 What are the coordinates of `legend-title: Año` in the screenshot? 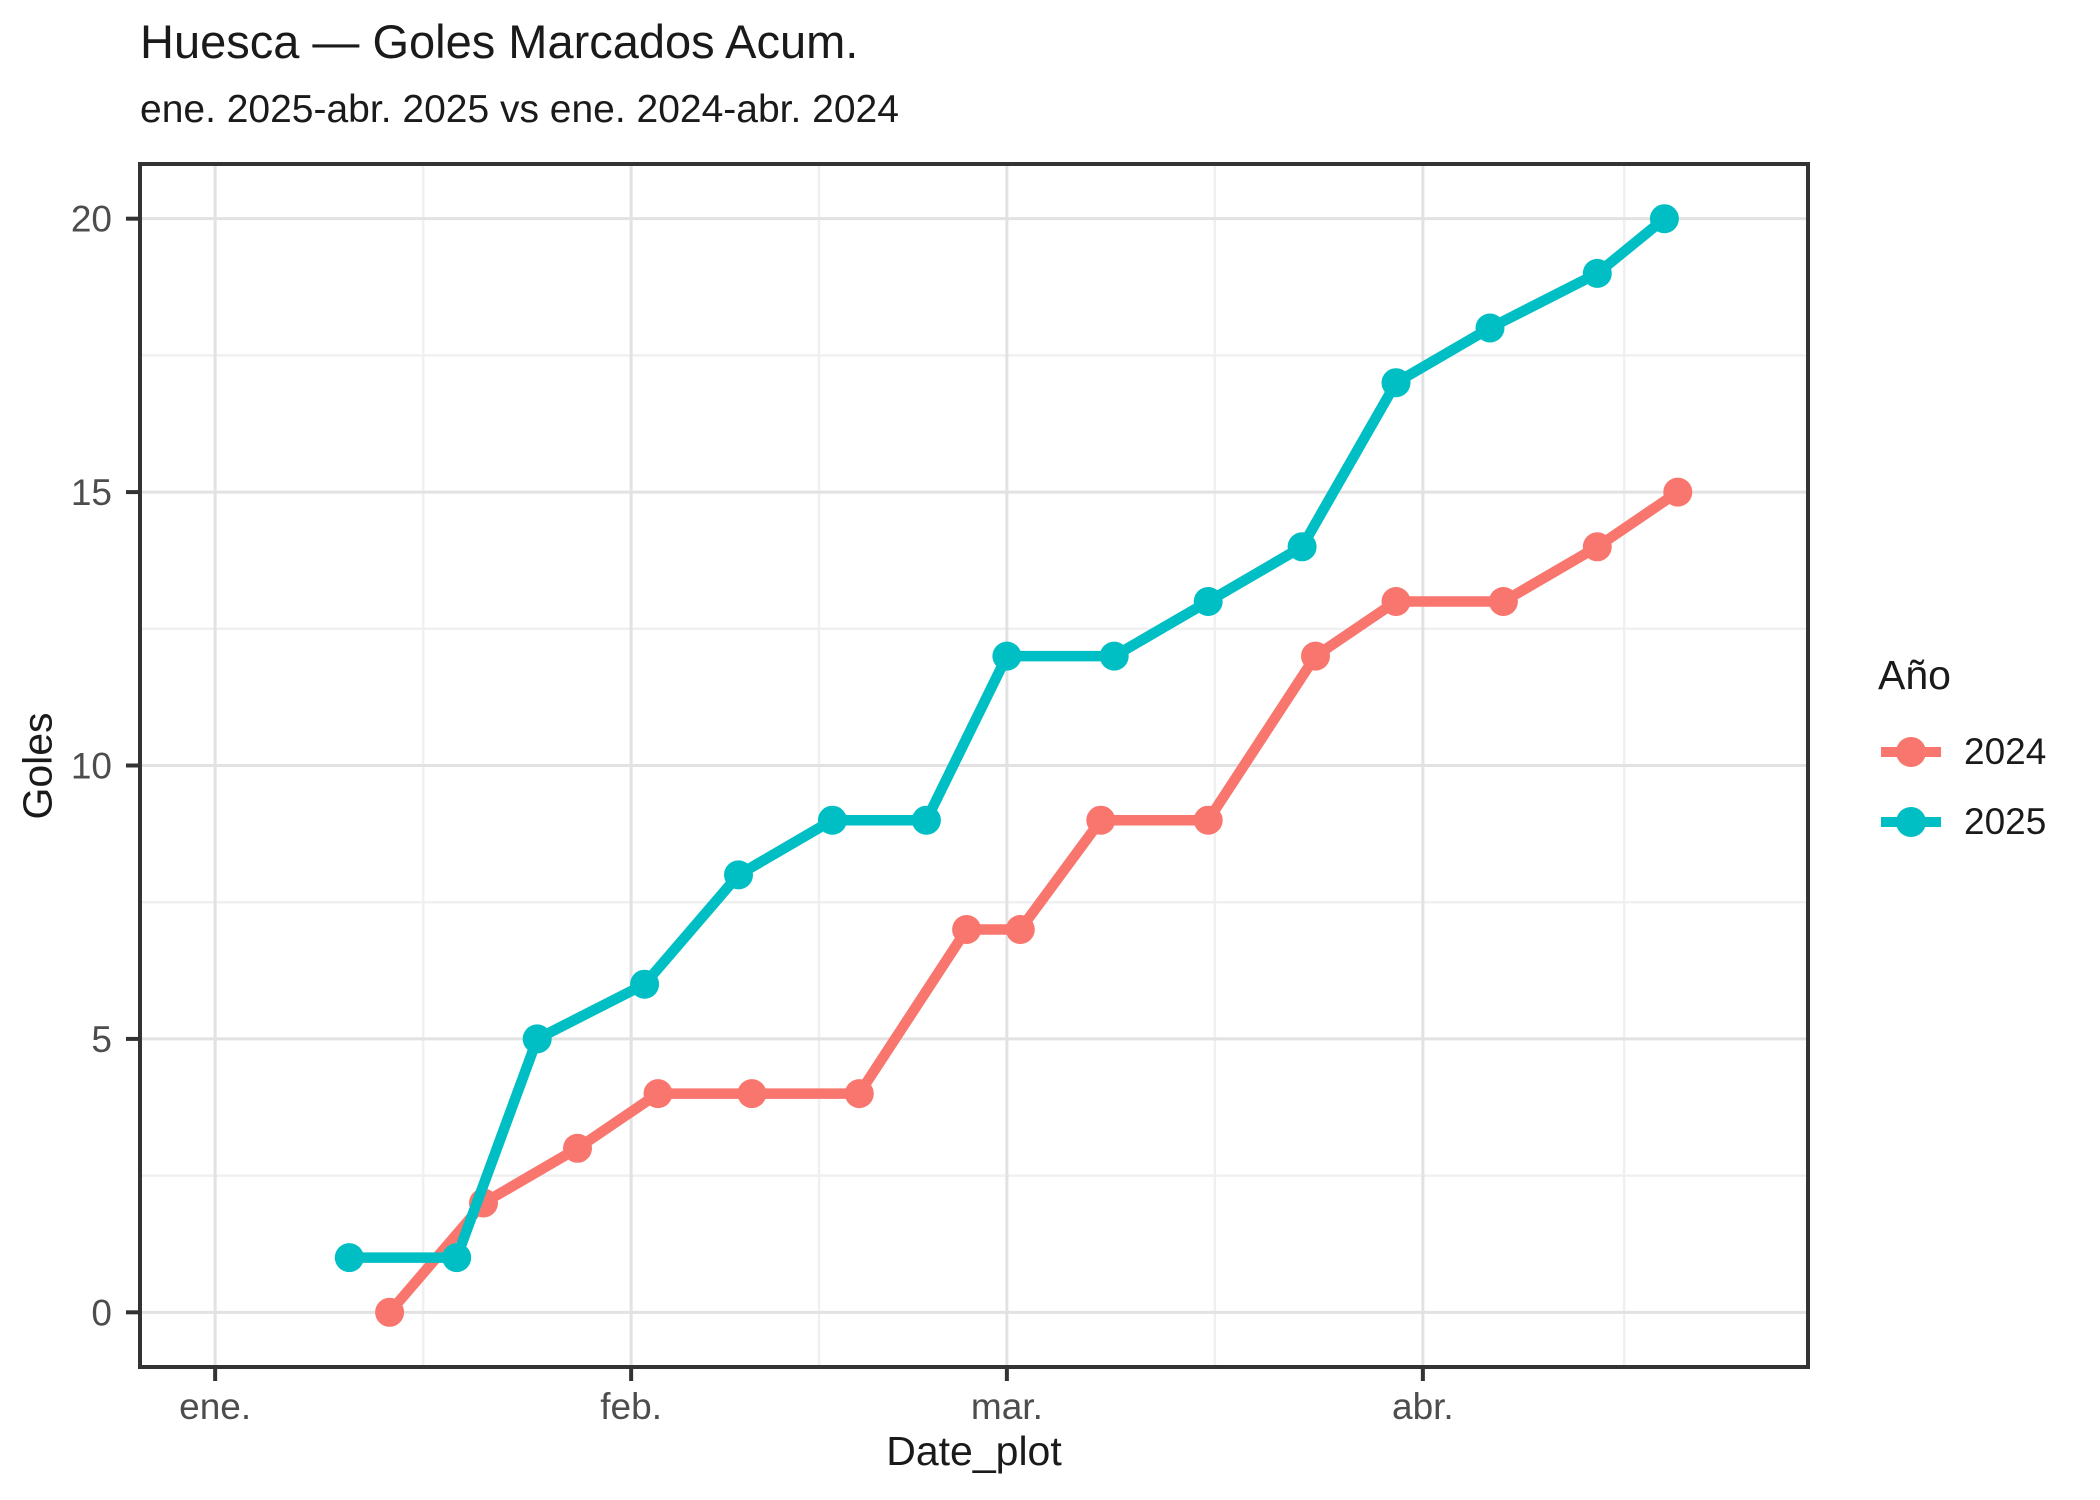 It's located at (1914, 675).